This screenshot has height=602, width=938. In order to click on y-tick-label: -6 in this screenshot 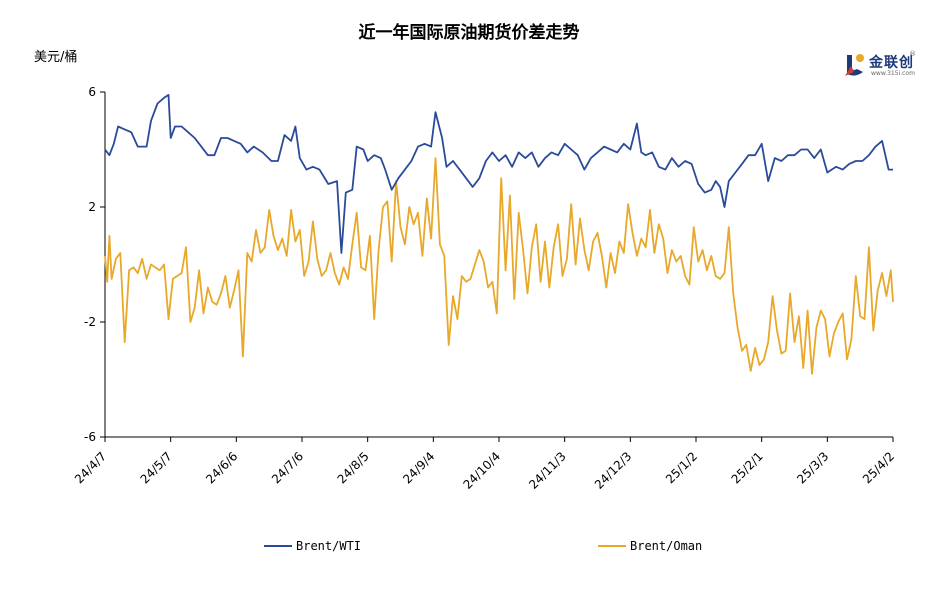, I will do `click(90, 437)`.